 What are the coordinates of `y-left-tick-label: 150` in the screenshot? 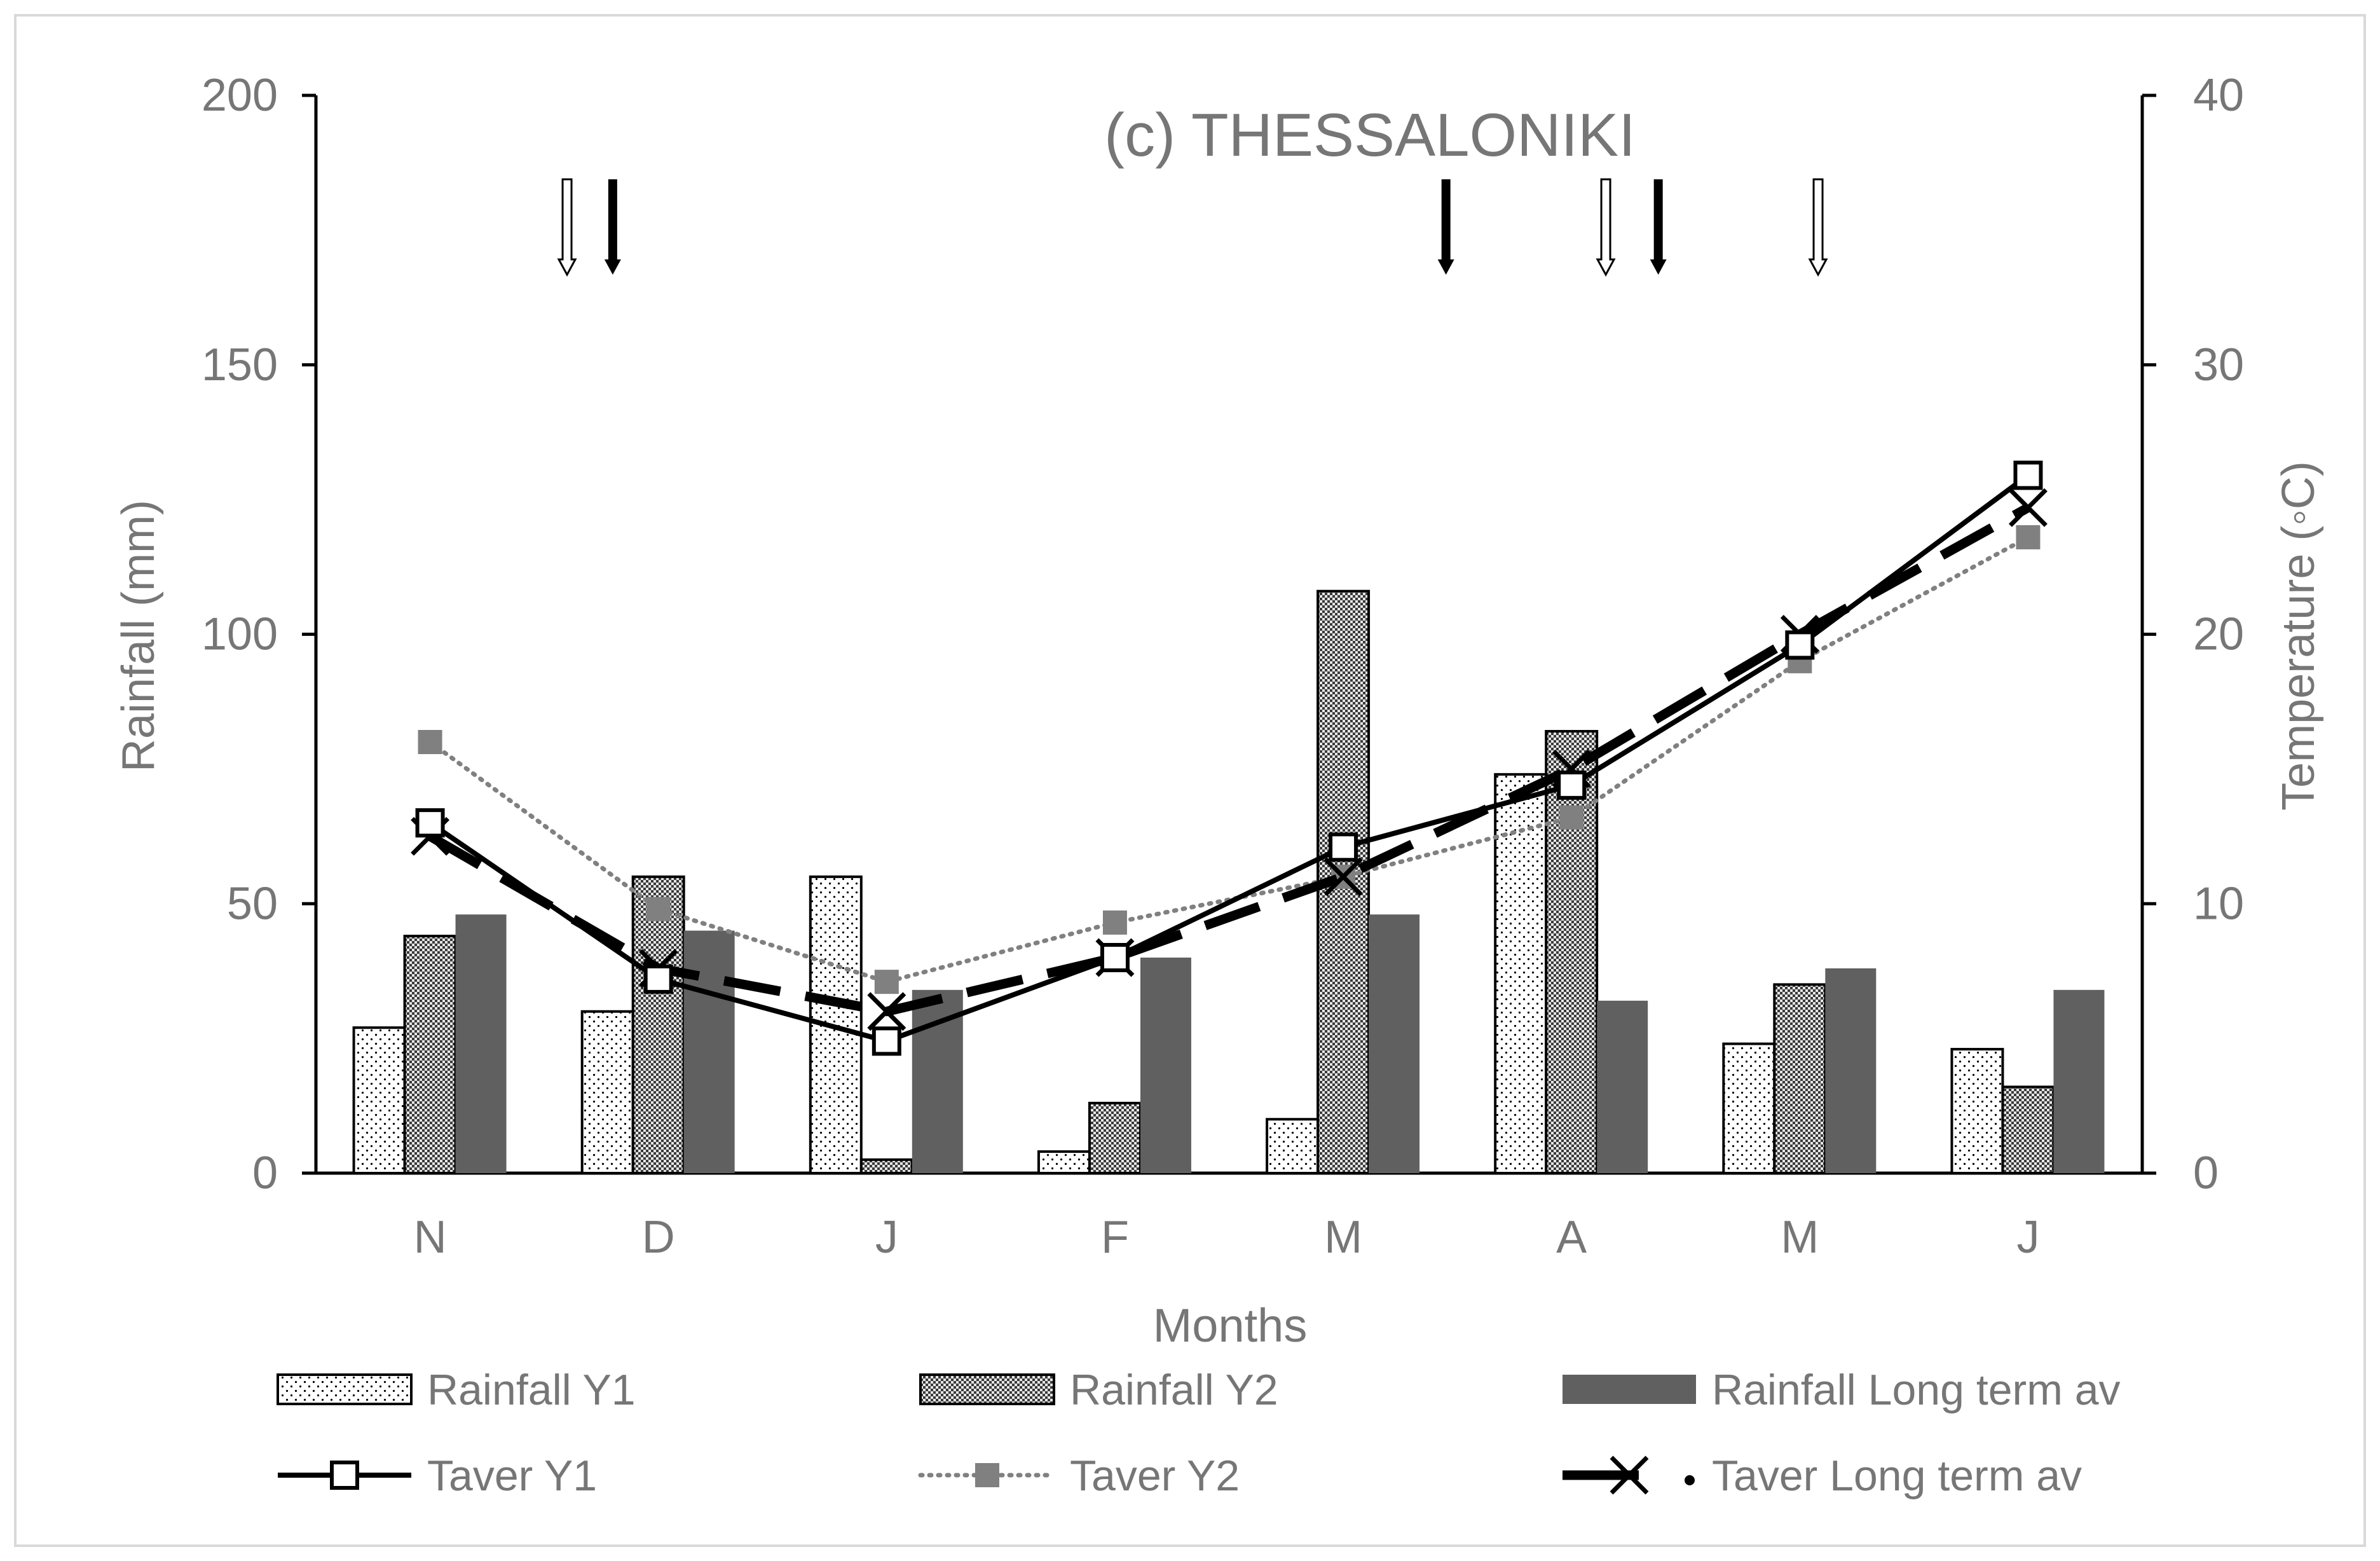 It's located at (240, 365).